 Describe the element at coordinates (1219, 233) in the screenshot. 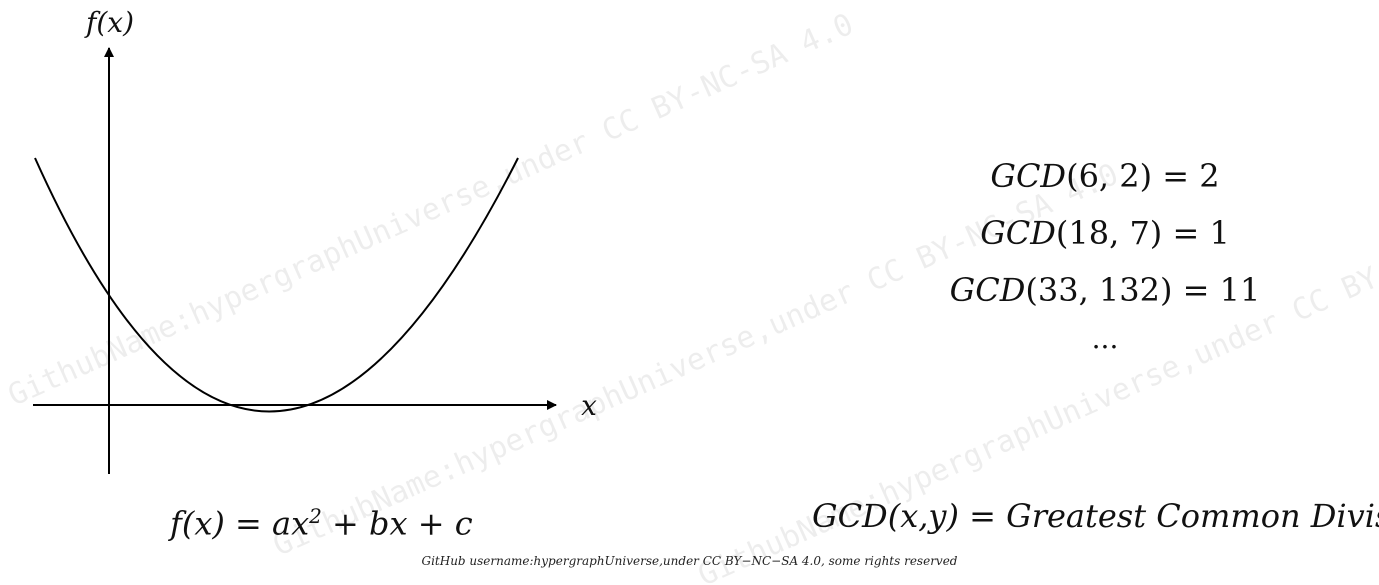

I see `gcd-result: 1` at that location.